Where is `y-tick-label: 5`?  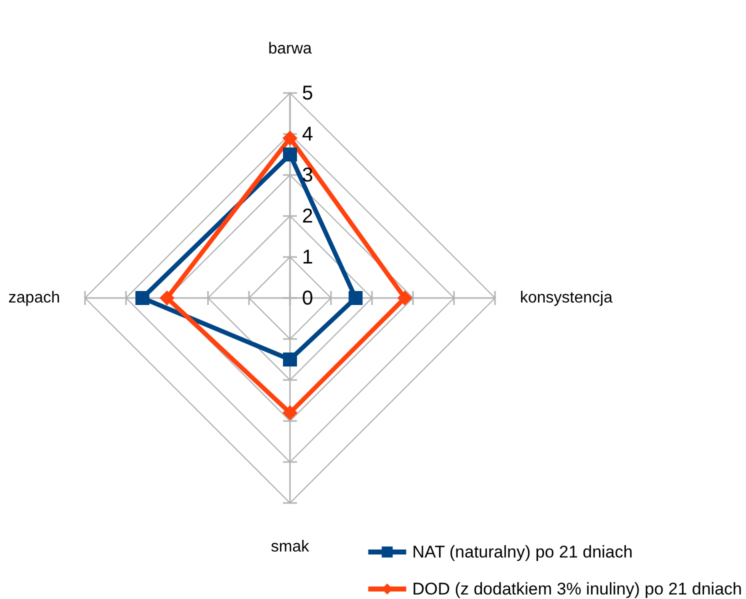 y-tick-label: 5 is located at coordinates (308, 93).